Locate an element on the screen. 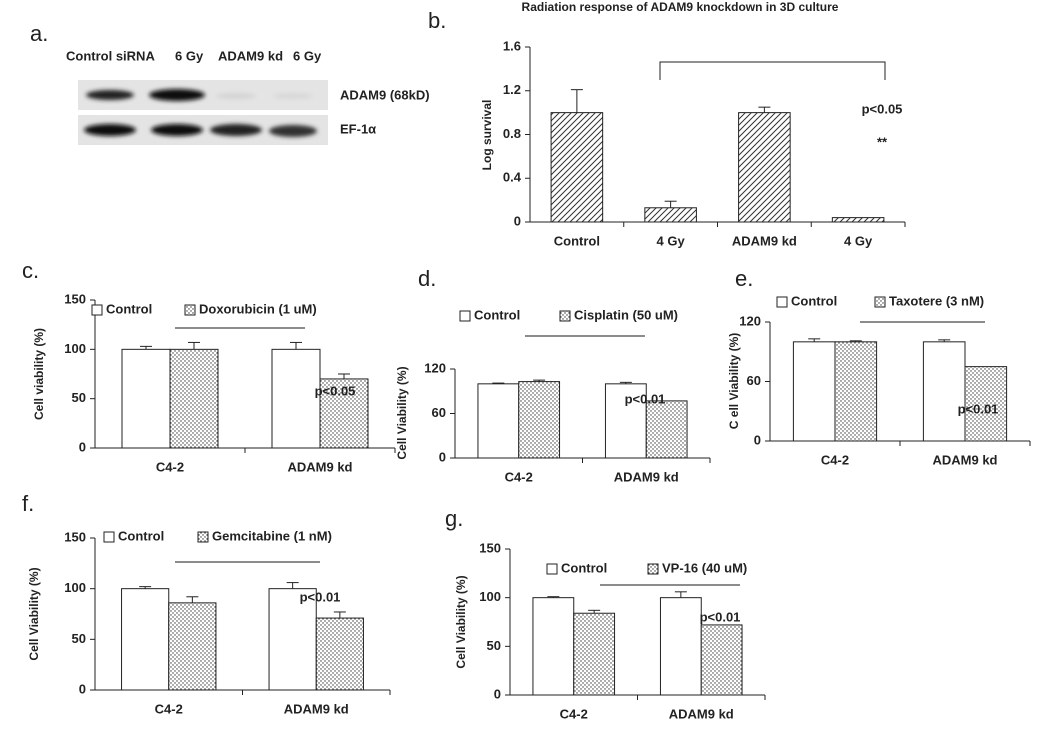 The width and height of the screenshot is (1050, 733). y-tick-label: 60 is located at coordinates (439, 412).